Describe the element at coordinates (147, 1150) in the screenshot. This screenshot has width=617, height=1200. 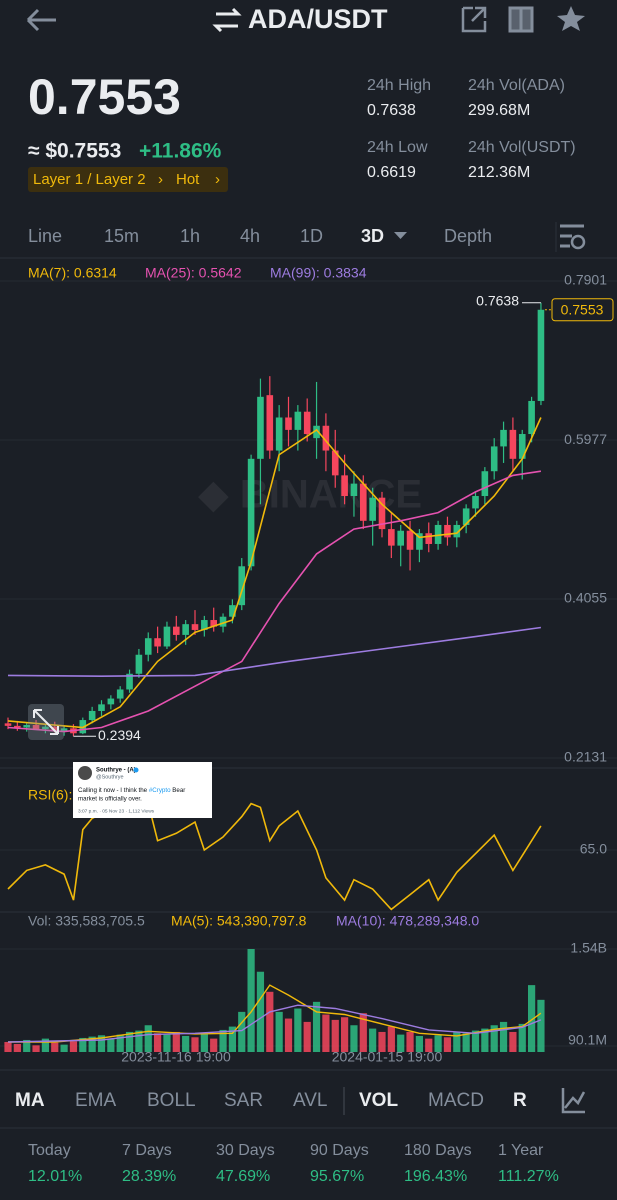
I see `performance-label: 7 Days` at that location.